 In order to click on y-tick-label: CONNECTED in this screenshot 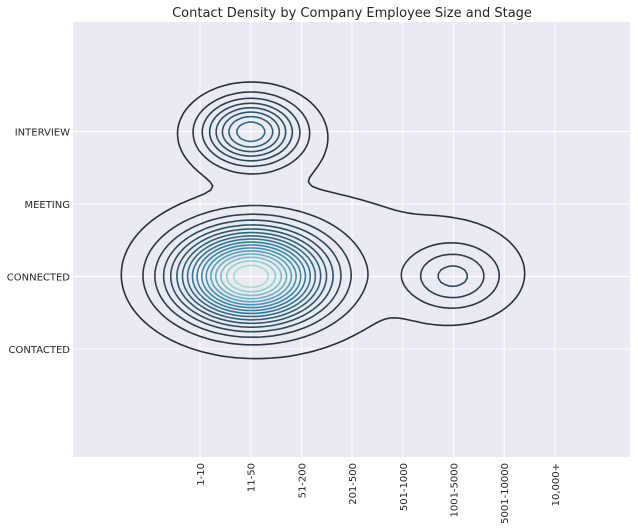, I will do `click(39, 278)`.